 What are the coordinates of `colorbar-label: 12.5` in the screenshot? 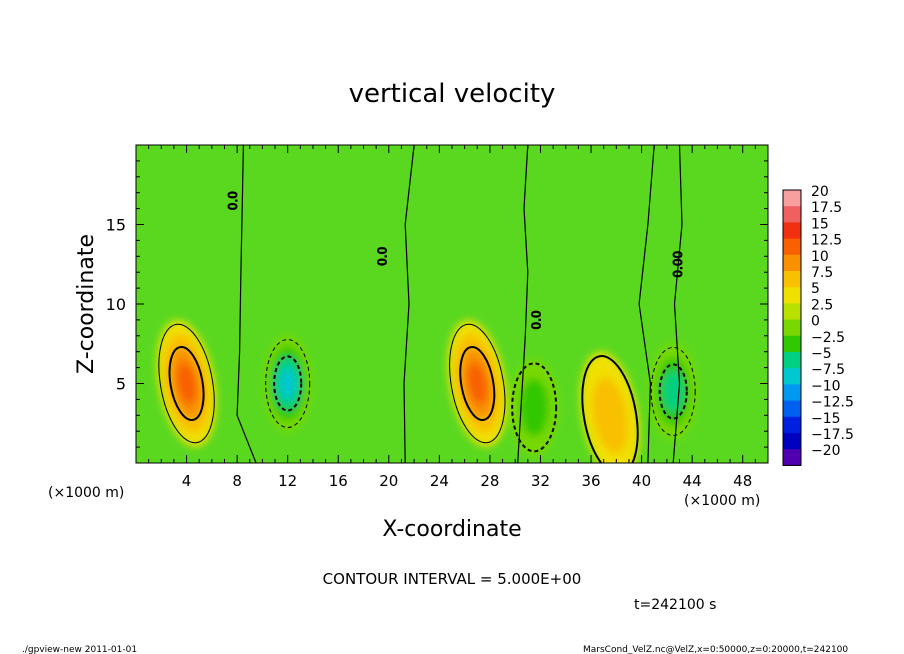 It's located at (826, 241).